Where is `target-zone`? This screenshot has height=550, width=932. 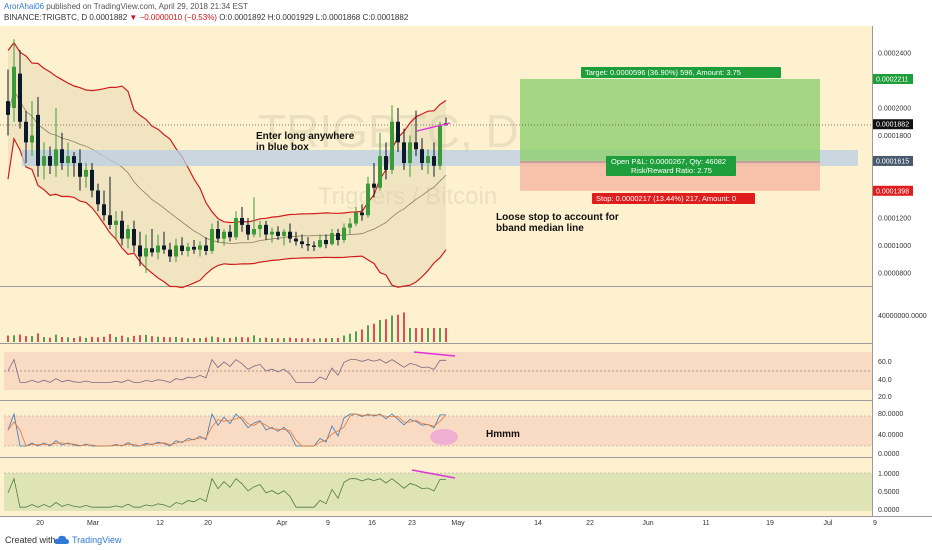
target-zone is located at coordinates (670, 119).